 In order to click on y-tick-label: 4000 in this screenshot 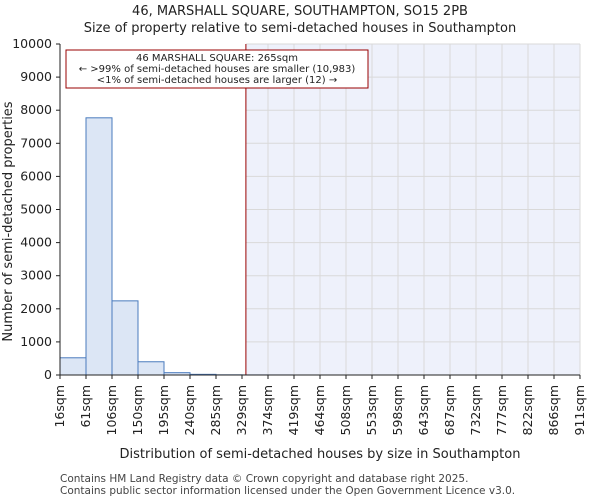, I will do `click(36, 242)`.